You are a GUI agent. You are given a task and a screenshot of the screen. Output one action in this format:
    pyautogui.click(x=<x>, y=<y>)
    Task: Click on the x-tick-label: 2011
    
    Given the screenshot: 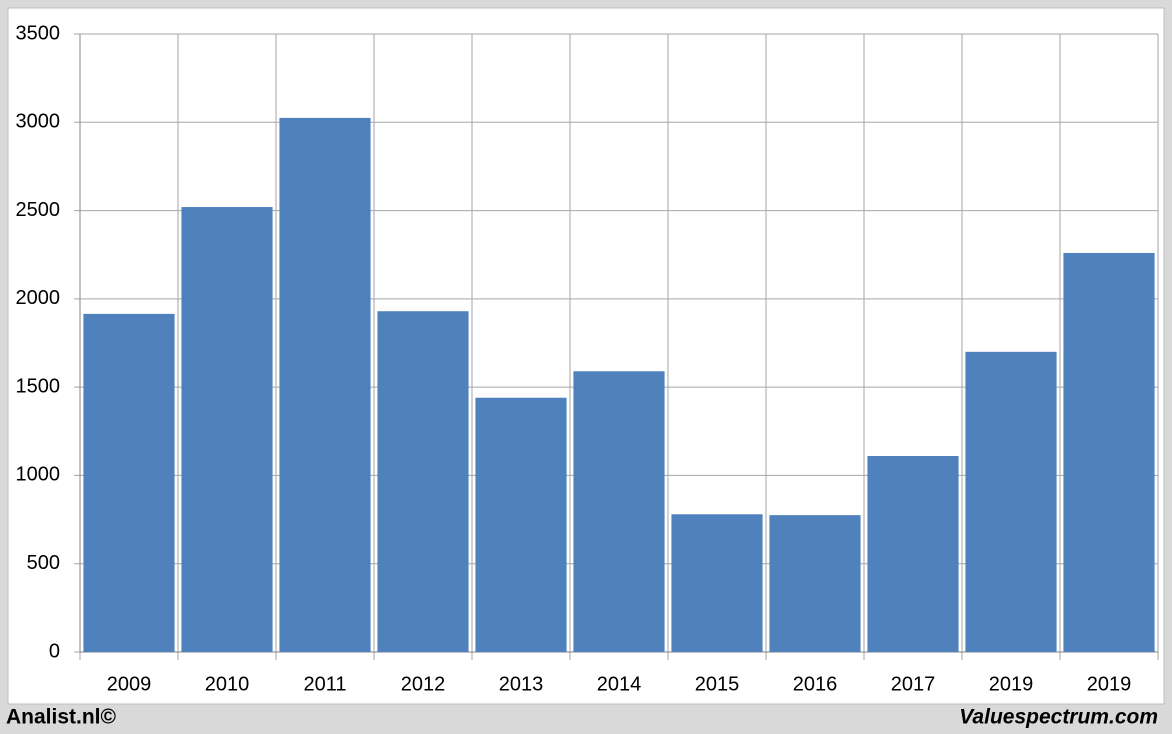 What is the action you would take?
    pyautogui.click(x=324, y=684)
    